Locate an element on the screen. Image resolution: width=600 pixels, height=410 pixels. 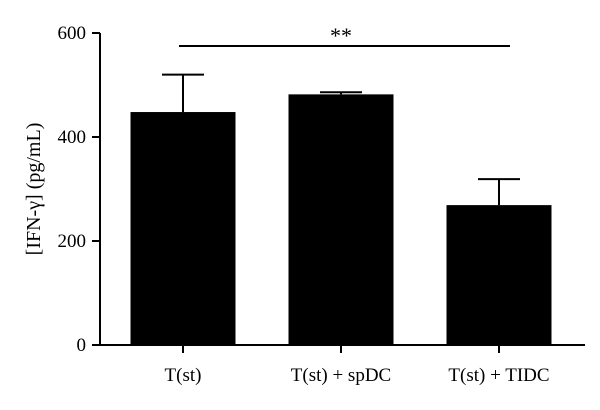
y-tick-label: 200 is located at coordinates (72, 241).